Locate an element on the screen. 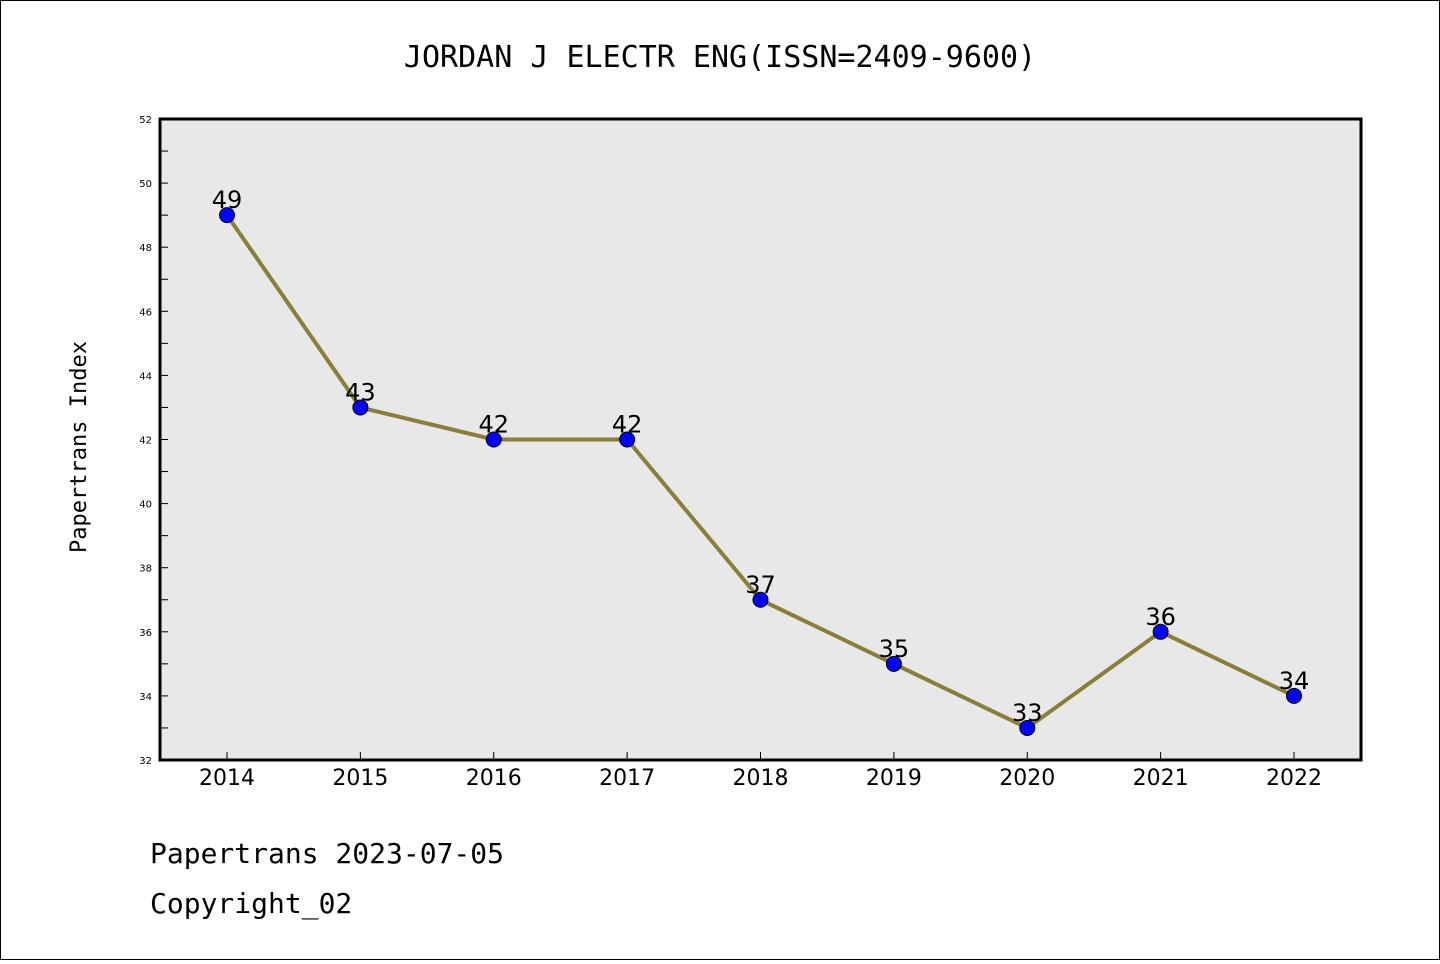 The image size is (1440, 964). y-tick-label: 42 is located at coordinates (145, 441).